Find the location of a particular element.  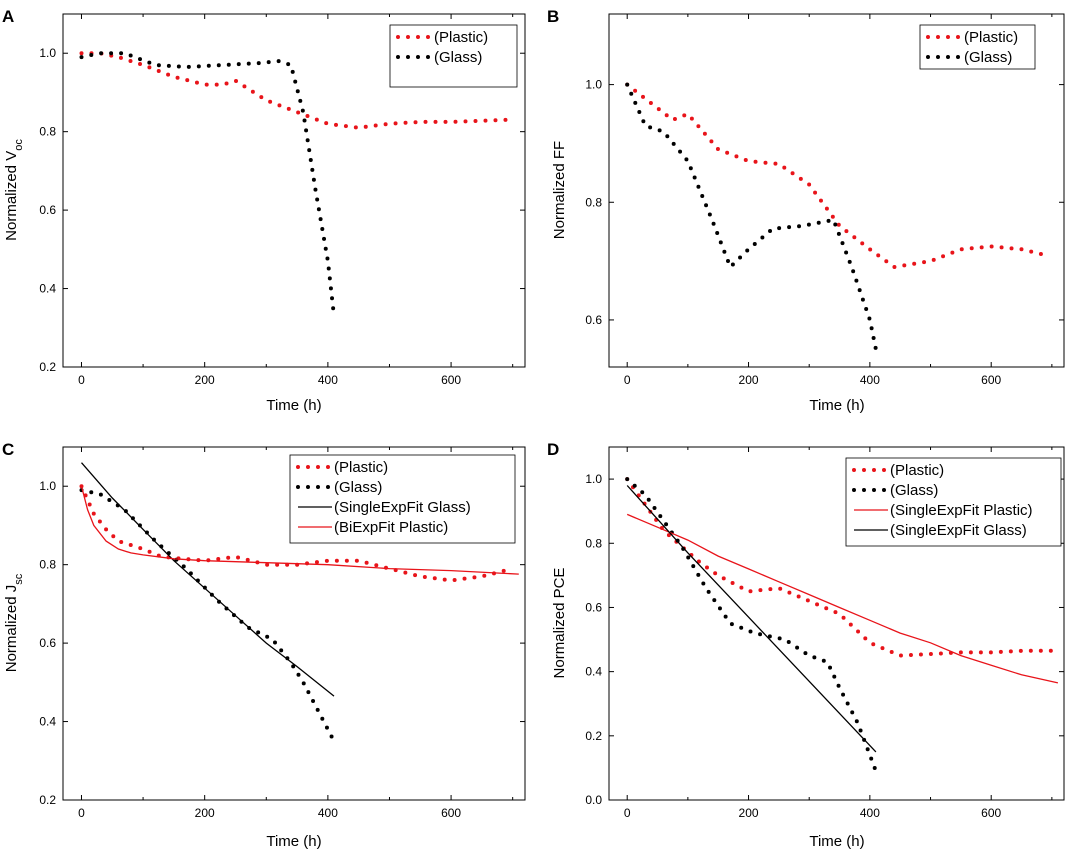

y-axis-label: Normalized Voc is located at coordinates (14, 190).